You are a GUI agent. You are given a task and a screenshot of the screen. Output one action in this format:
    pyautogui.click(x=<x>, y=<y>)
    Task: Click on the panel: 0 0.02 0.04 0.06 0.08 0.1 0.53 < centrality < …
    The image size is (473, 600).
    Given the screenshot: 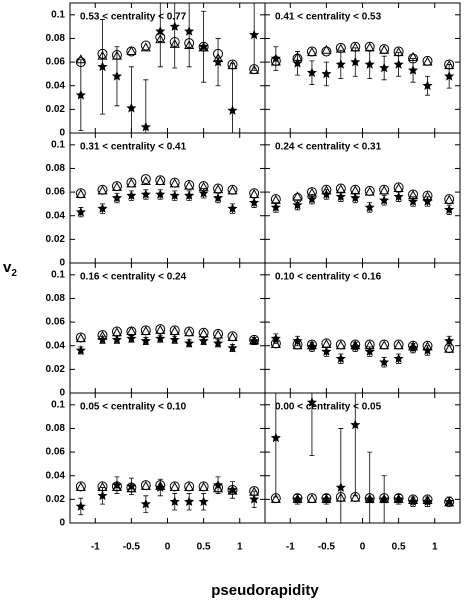 What is the action you would take?
    pyautogui.click(x=156, y=70)
    